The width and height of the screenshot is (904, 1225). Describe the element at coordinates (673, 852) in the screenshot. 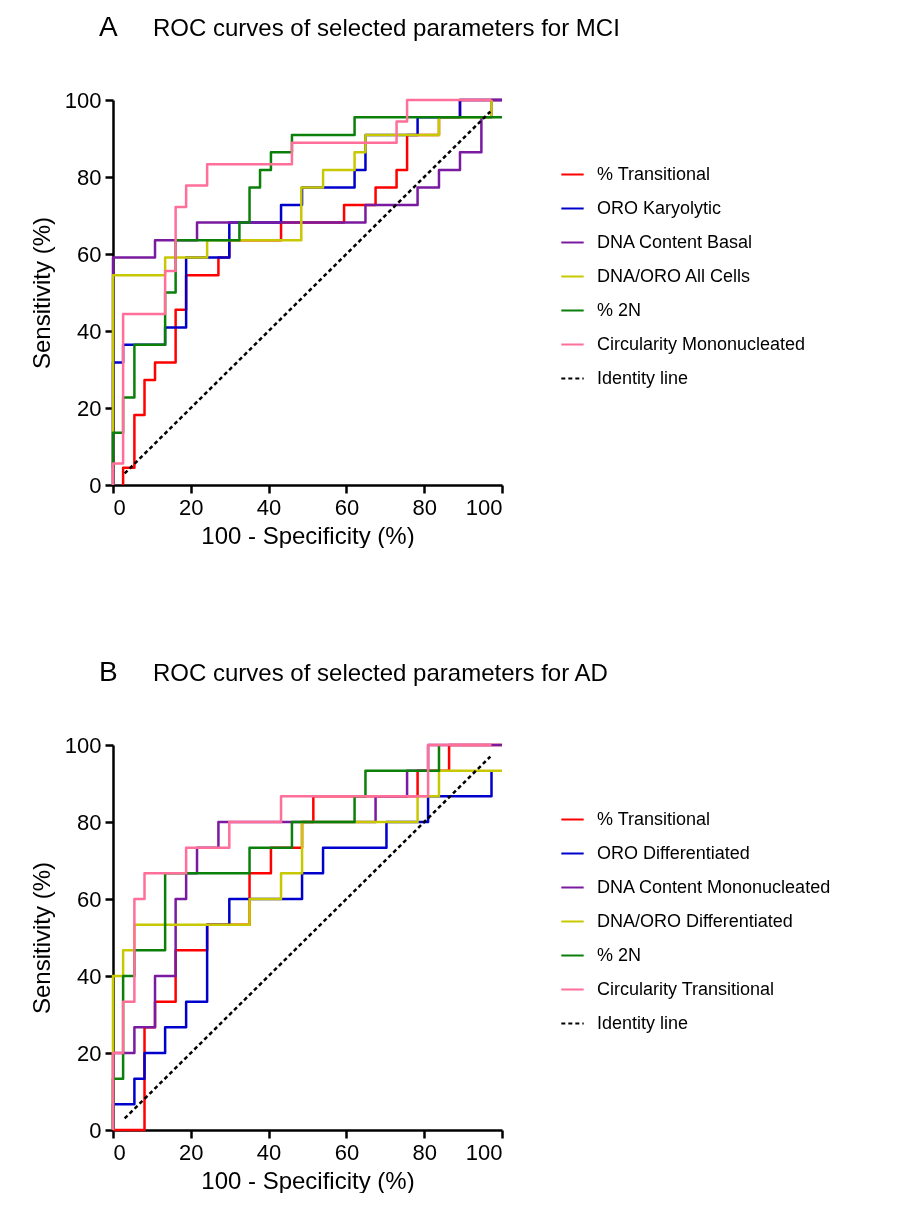

I see `legend-label: ORO Differentiated` at that location.